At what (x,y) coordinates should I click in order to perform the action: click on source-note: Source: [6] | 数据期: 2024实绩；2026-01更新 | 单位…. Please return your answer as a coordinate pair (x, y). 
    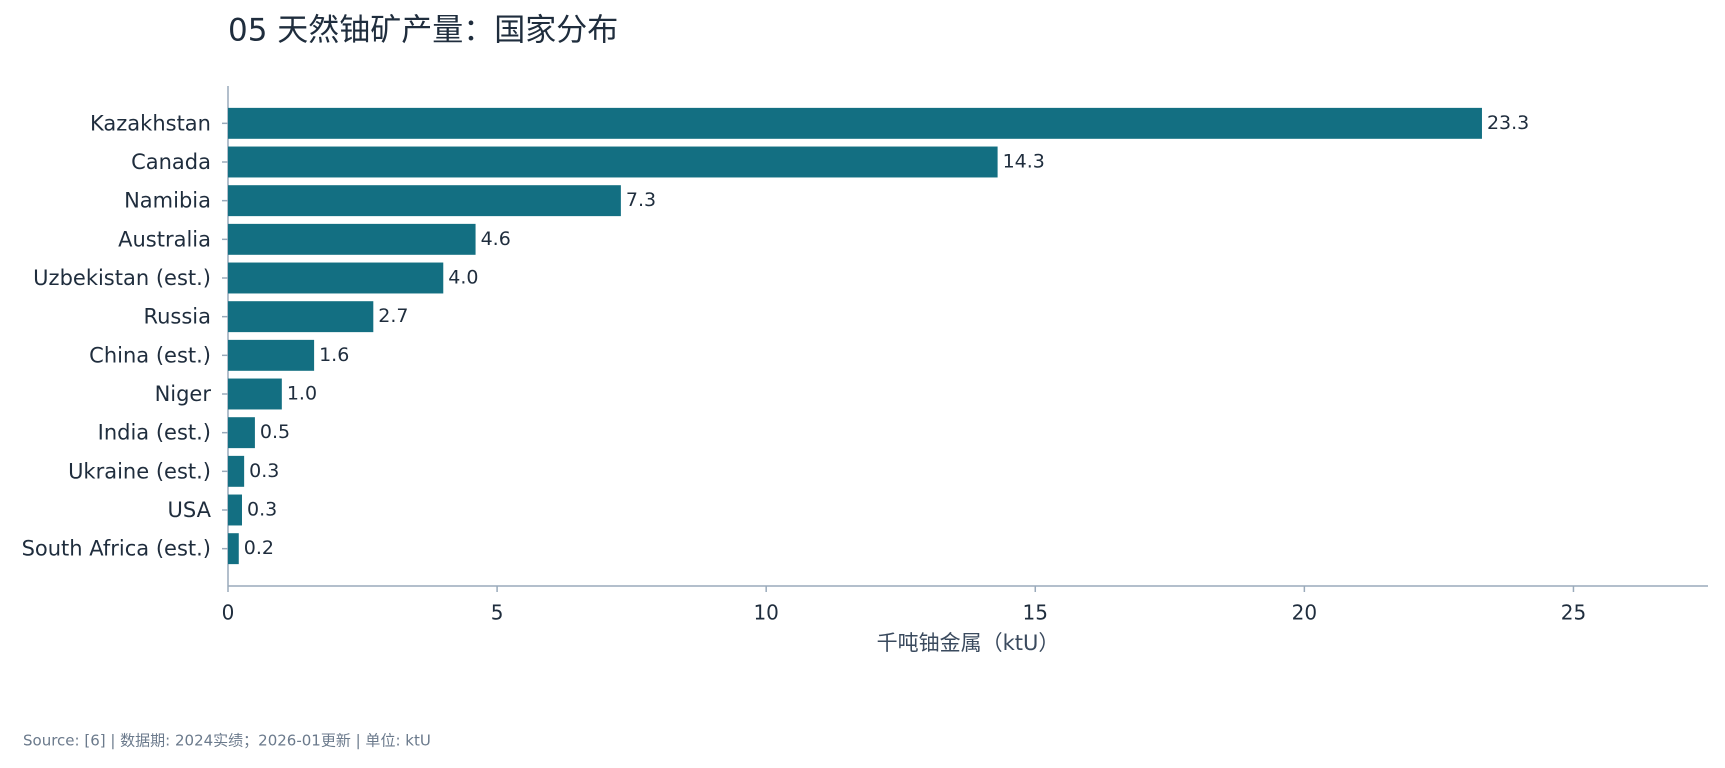
    Looking at the image, I should click on (227, 741).